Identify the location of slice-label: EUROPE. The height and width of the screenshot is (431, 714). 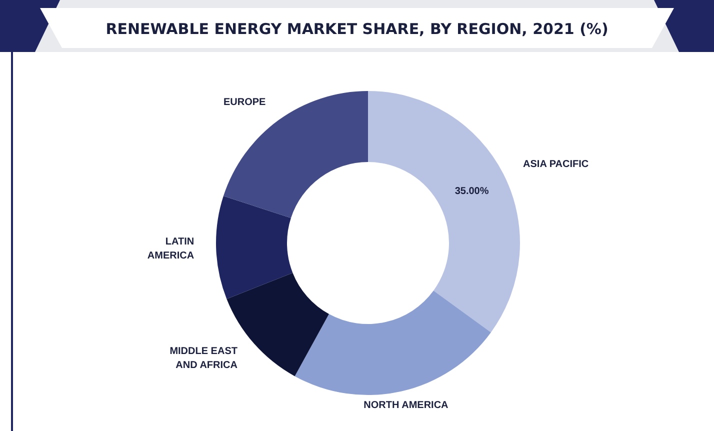
(244, 102).